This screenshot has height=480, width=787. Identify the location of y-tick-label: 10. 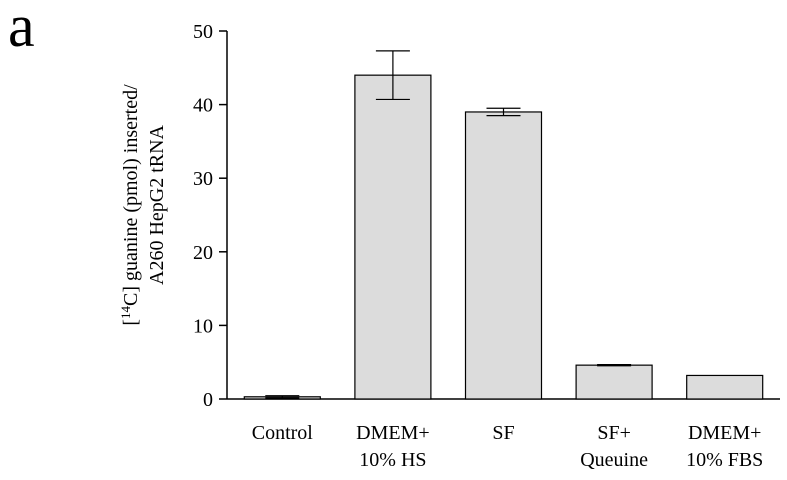
(203, 326).